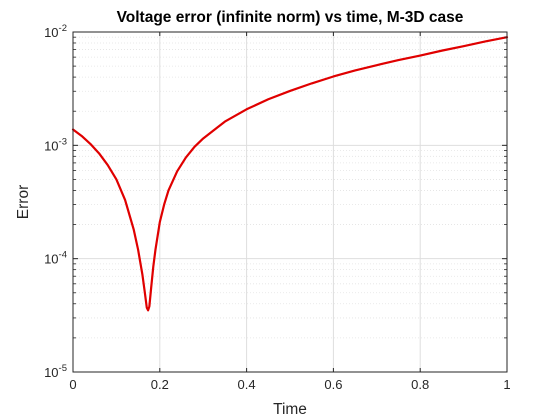 The height and width of the screenshot is (420, 560). I want to click on x-tick-label: 0.2, so click(160, 384).